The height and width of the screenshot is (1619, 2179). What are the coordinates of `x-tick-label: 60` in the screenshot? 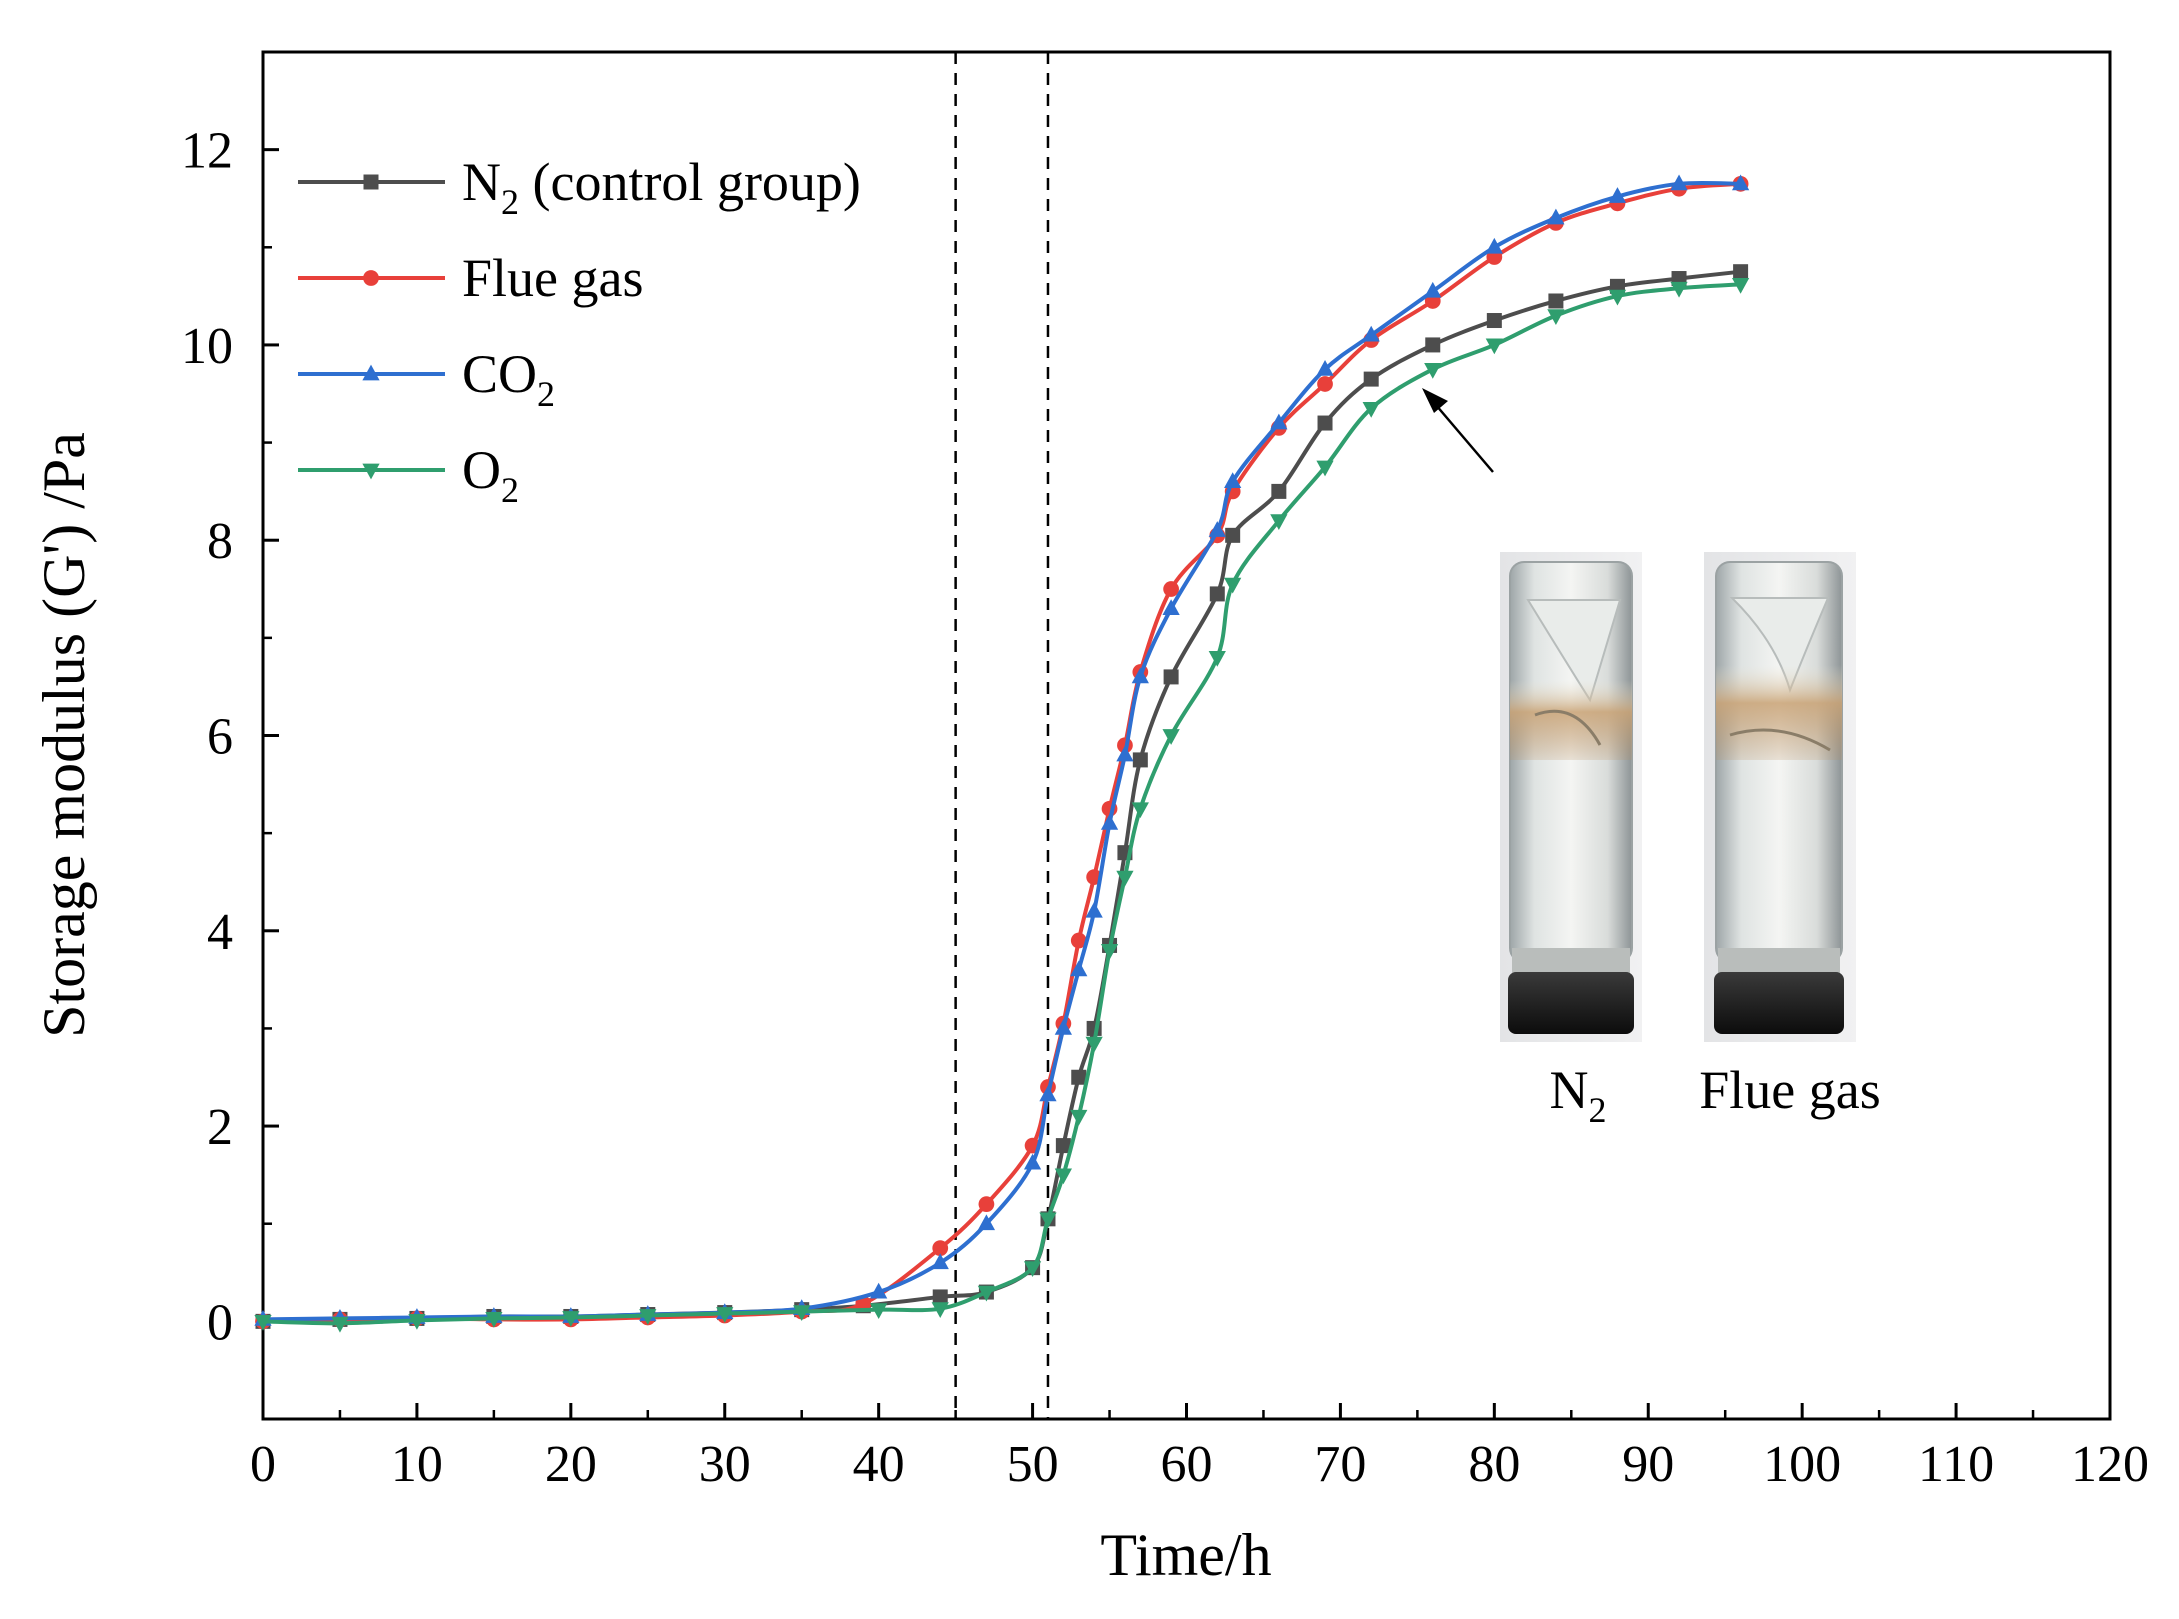 It's located at (1187, 1464).